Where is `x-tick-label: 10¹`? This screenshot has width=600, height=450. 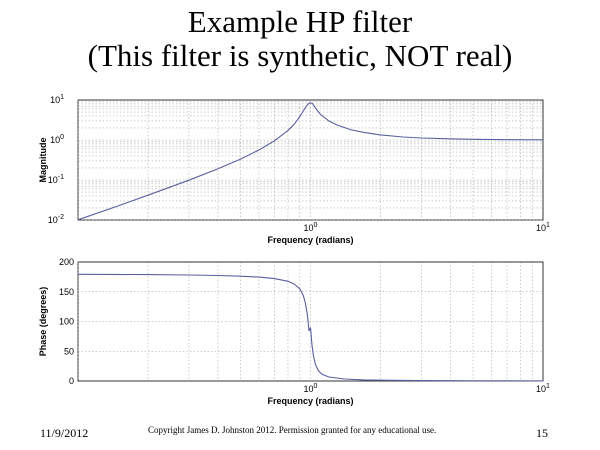
x-tick-label: 10¹ is located at coordinates (543, 227).